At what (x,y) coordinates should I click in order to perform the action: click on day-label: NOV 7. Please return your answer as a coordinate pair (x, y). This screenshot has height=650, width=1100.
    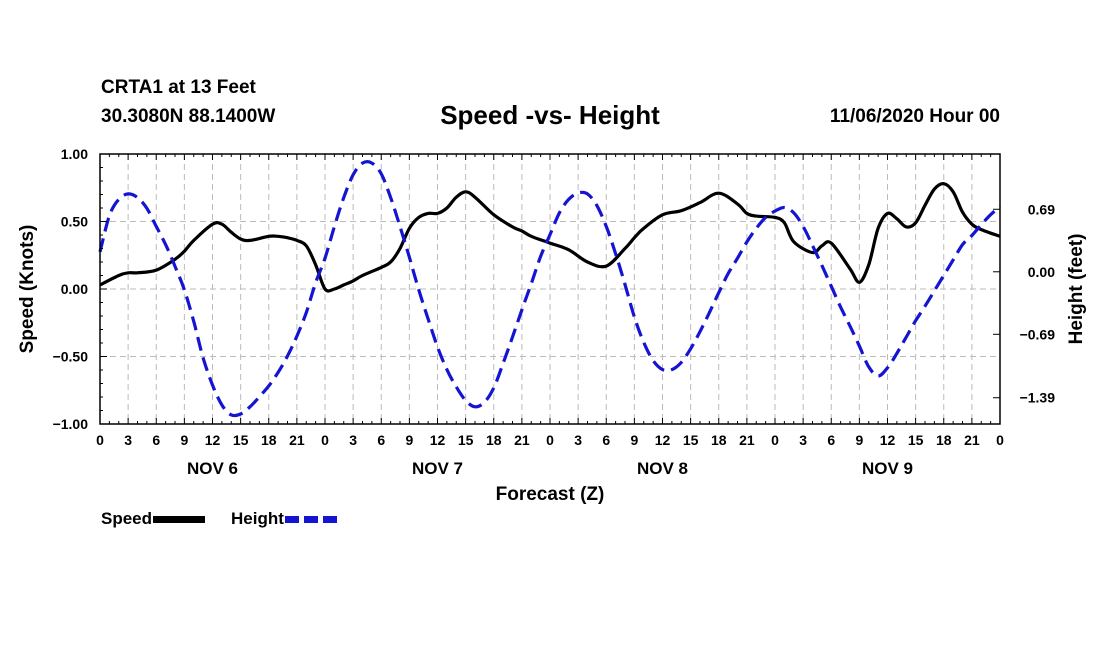
    Looking at the image, I should click on (437, 468).